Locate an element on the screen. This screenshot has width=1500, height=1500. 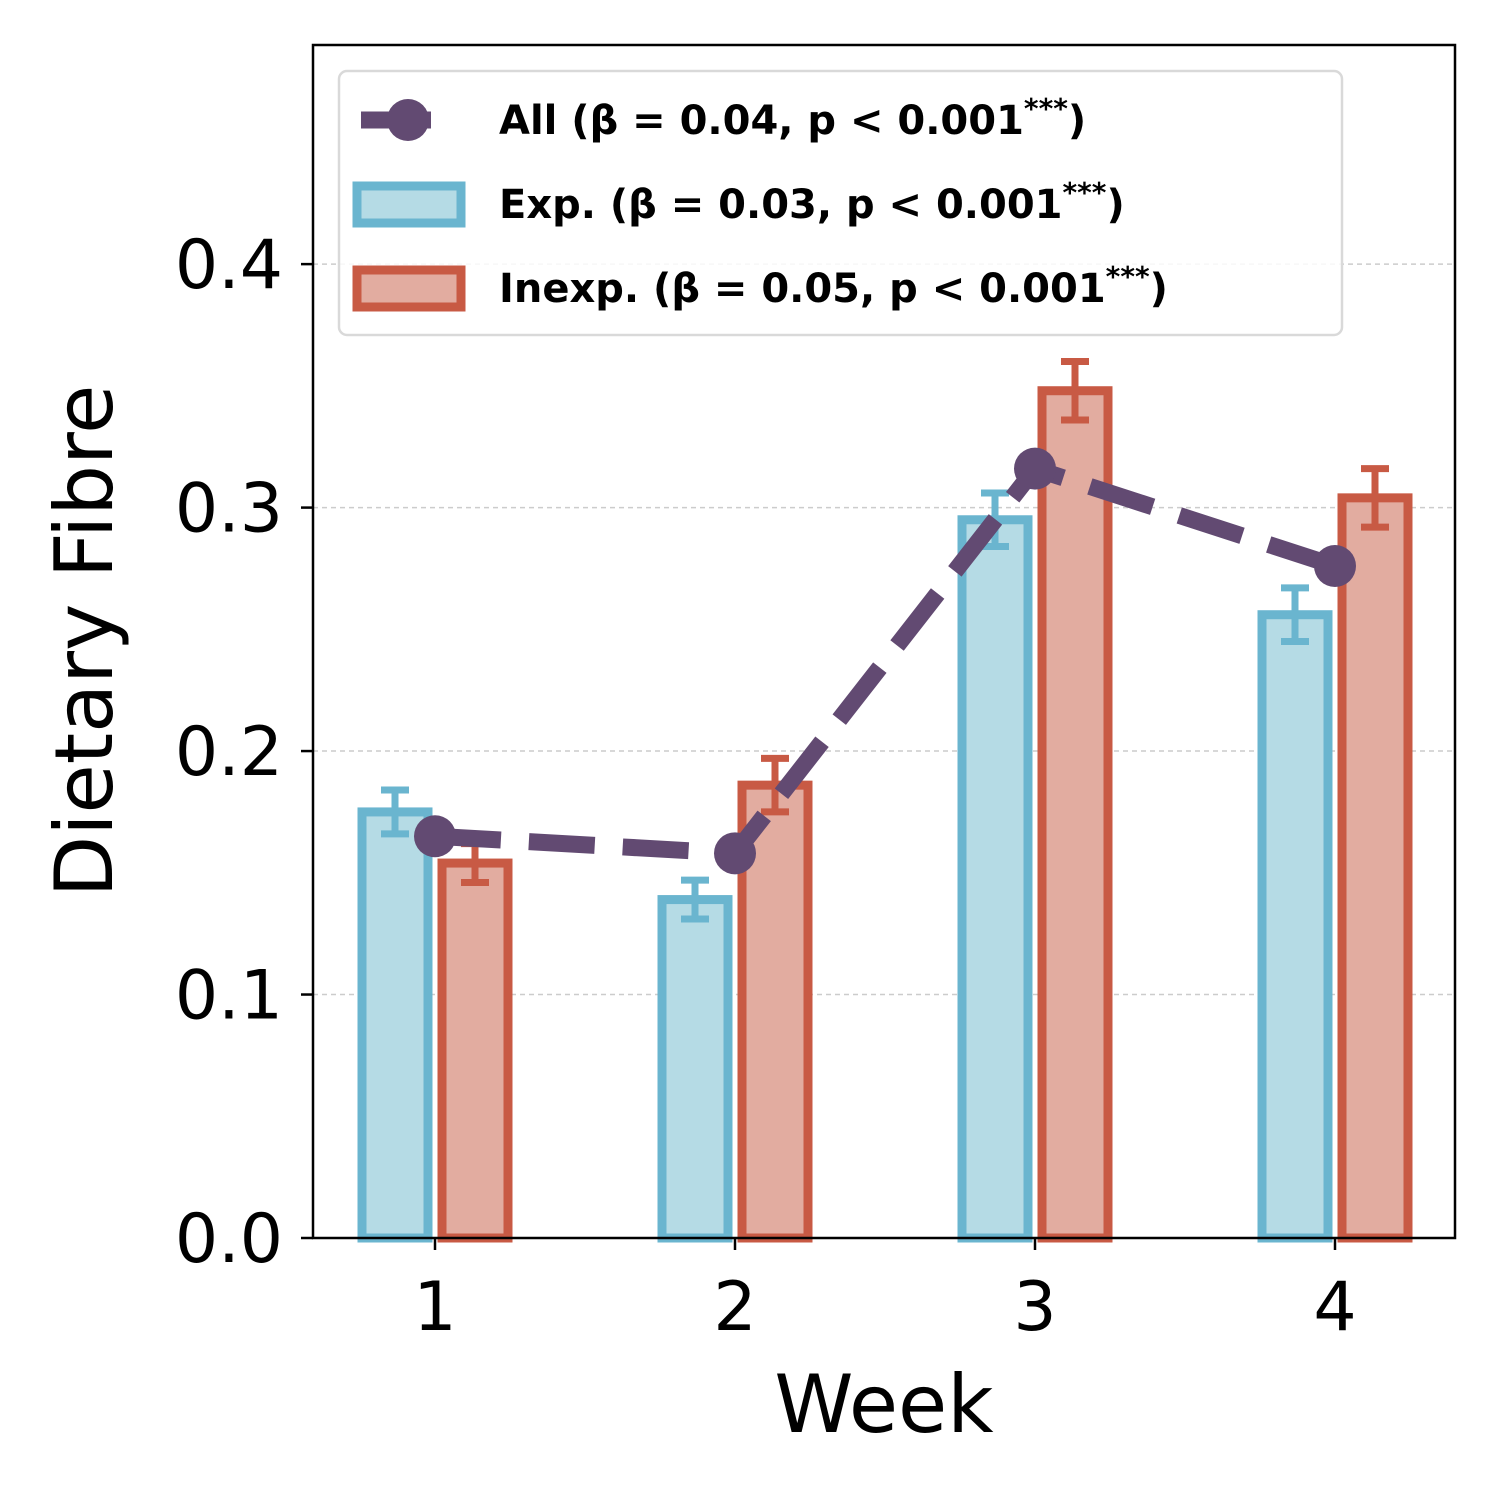
x-tick-label: 1 is located at coordinates (434, 1307).